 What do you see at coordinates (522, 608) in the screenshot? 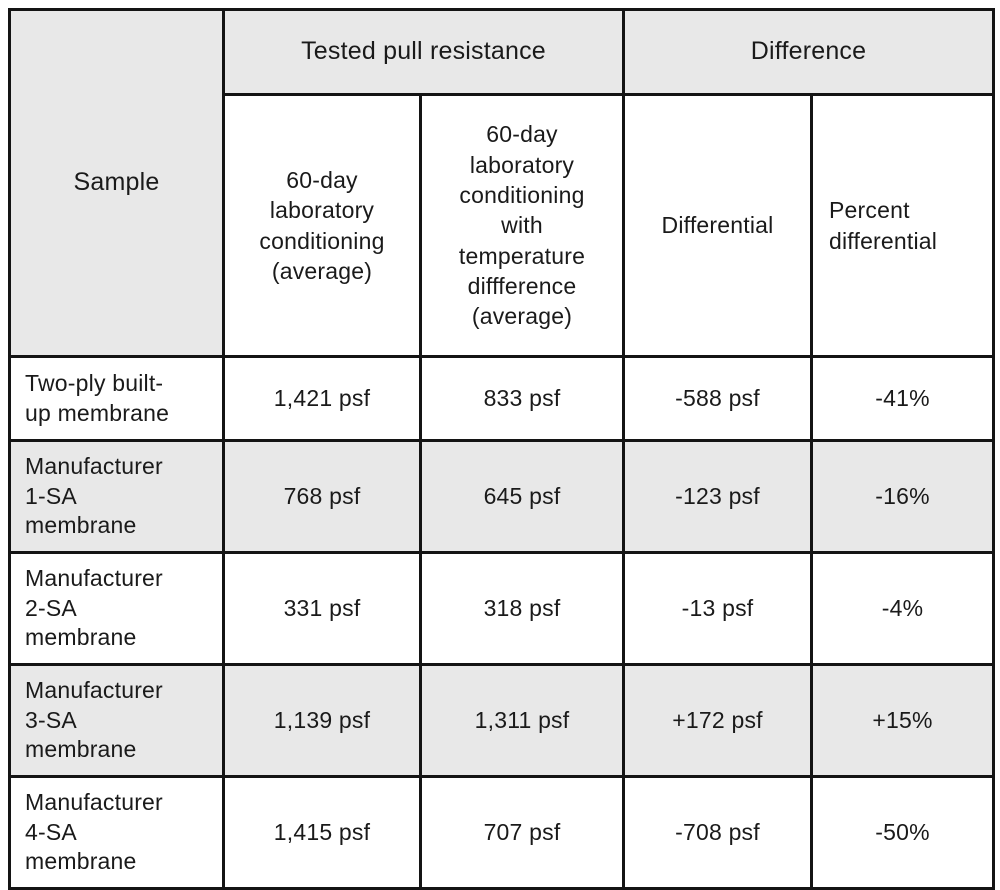
I see `conditioning-temp-value: 318 psf` at bounding box center [522, 608].